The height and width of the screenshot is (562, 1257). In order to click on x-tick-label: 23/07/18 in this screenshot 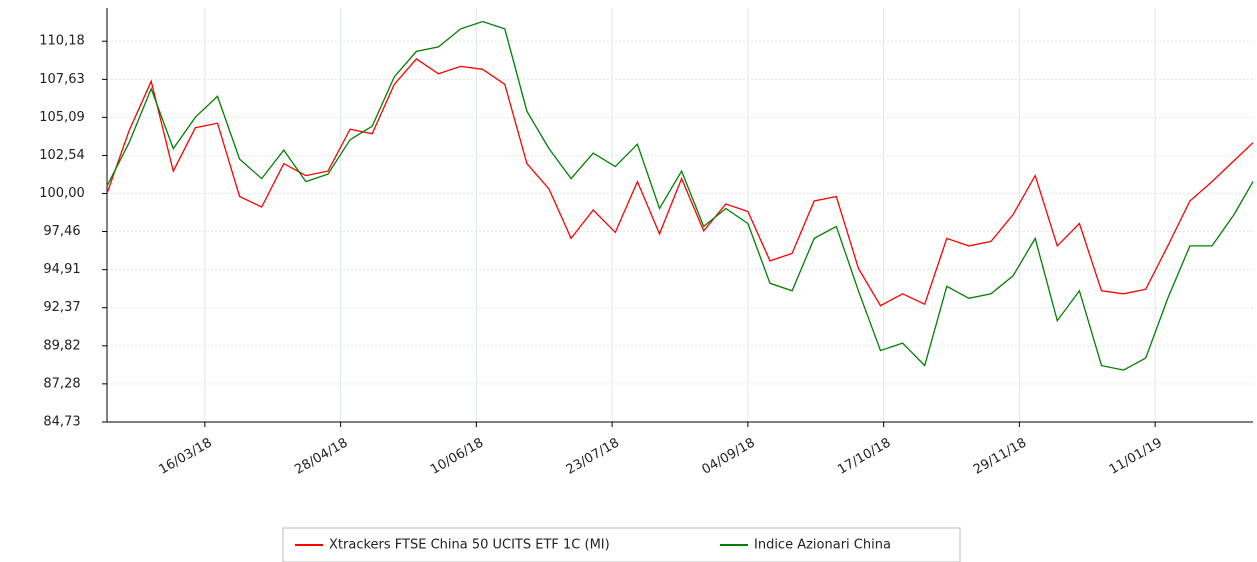, I will do `click(593, 457)`.